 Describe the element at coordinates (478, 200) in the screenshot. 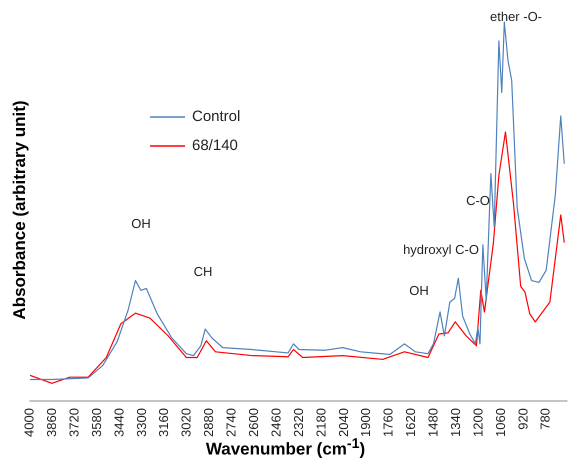

I see `annotation: C-O` at that location.